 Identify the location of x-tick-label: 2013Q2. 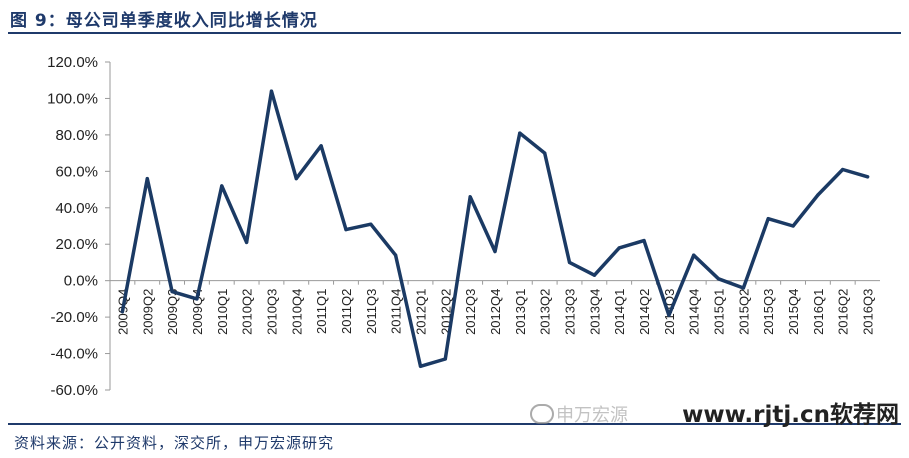
(545, 312).